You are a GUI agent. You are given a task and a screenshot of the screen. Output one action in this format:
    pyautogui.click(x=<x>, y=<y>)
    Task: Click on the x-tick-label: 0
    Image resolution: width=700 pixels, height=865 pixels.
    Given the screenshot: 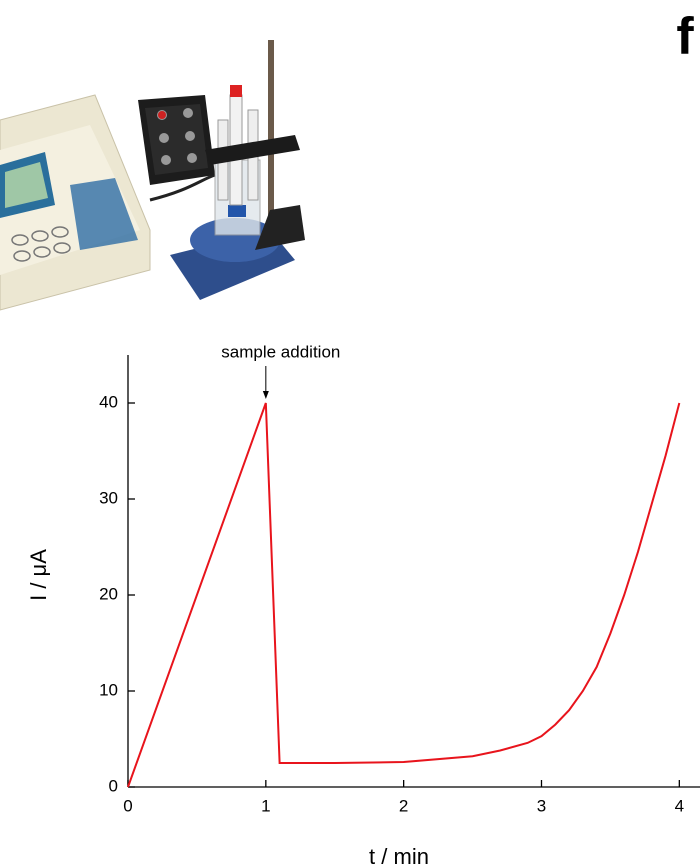 What is the action you would take?
    pyautogui.click(x=127, y=805)
    